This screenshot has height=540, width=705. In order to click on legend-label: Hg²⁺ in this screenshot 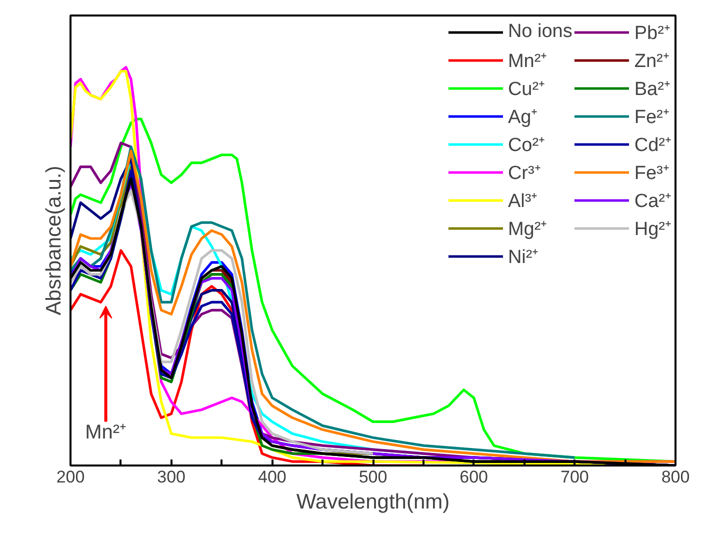, I will do `click(652, 229)`.